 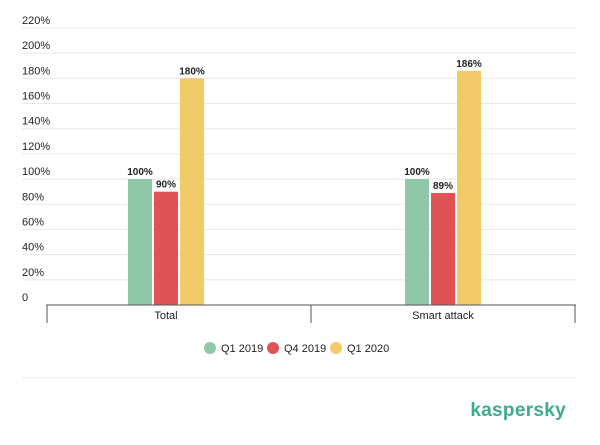 What do you see at coordinates (518, 410) in the screenshot?
I see `kaspersky-logo: kaspersky` at bounding box center [518, 410].